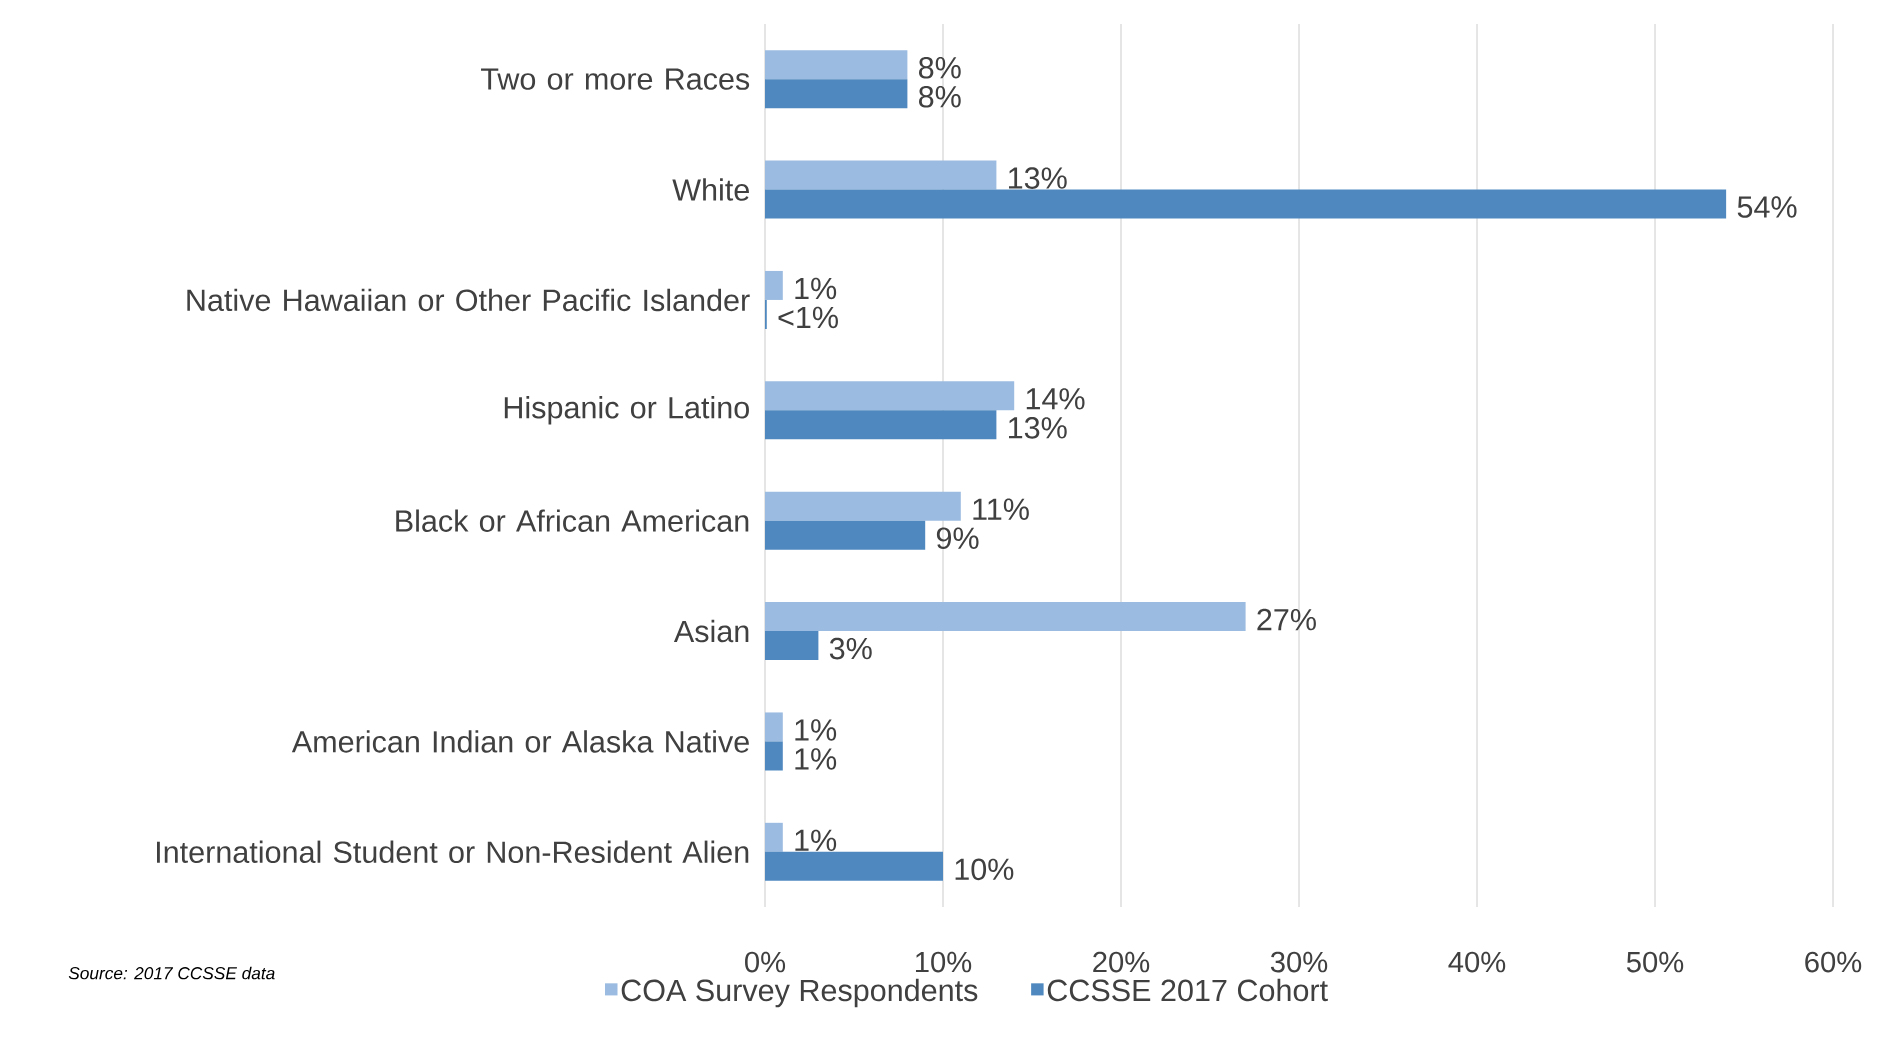 This screenshot has width=1883, height=1048. I want to click on data-label: 9%, so click(957, 538).